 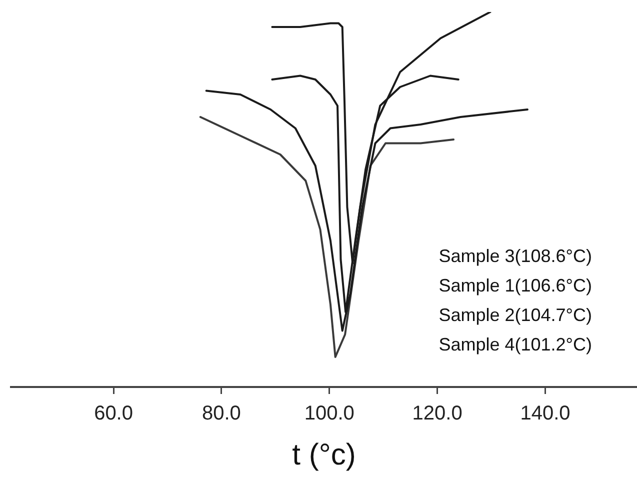 I want to click on annotation: Sample 3(108.6°C), so click(x=515, y=256).